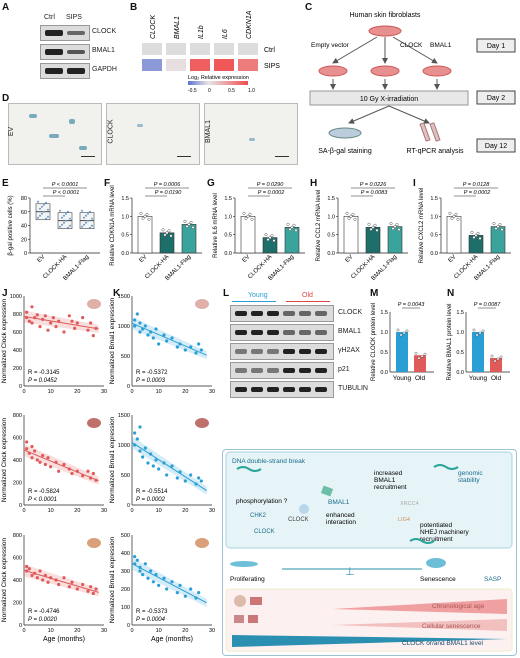 This screenshot has height=658, width=520. Describe the element at coordinates (239, 619) in the screenshot. I see `o-kidney-icon` at that location.